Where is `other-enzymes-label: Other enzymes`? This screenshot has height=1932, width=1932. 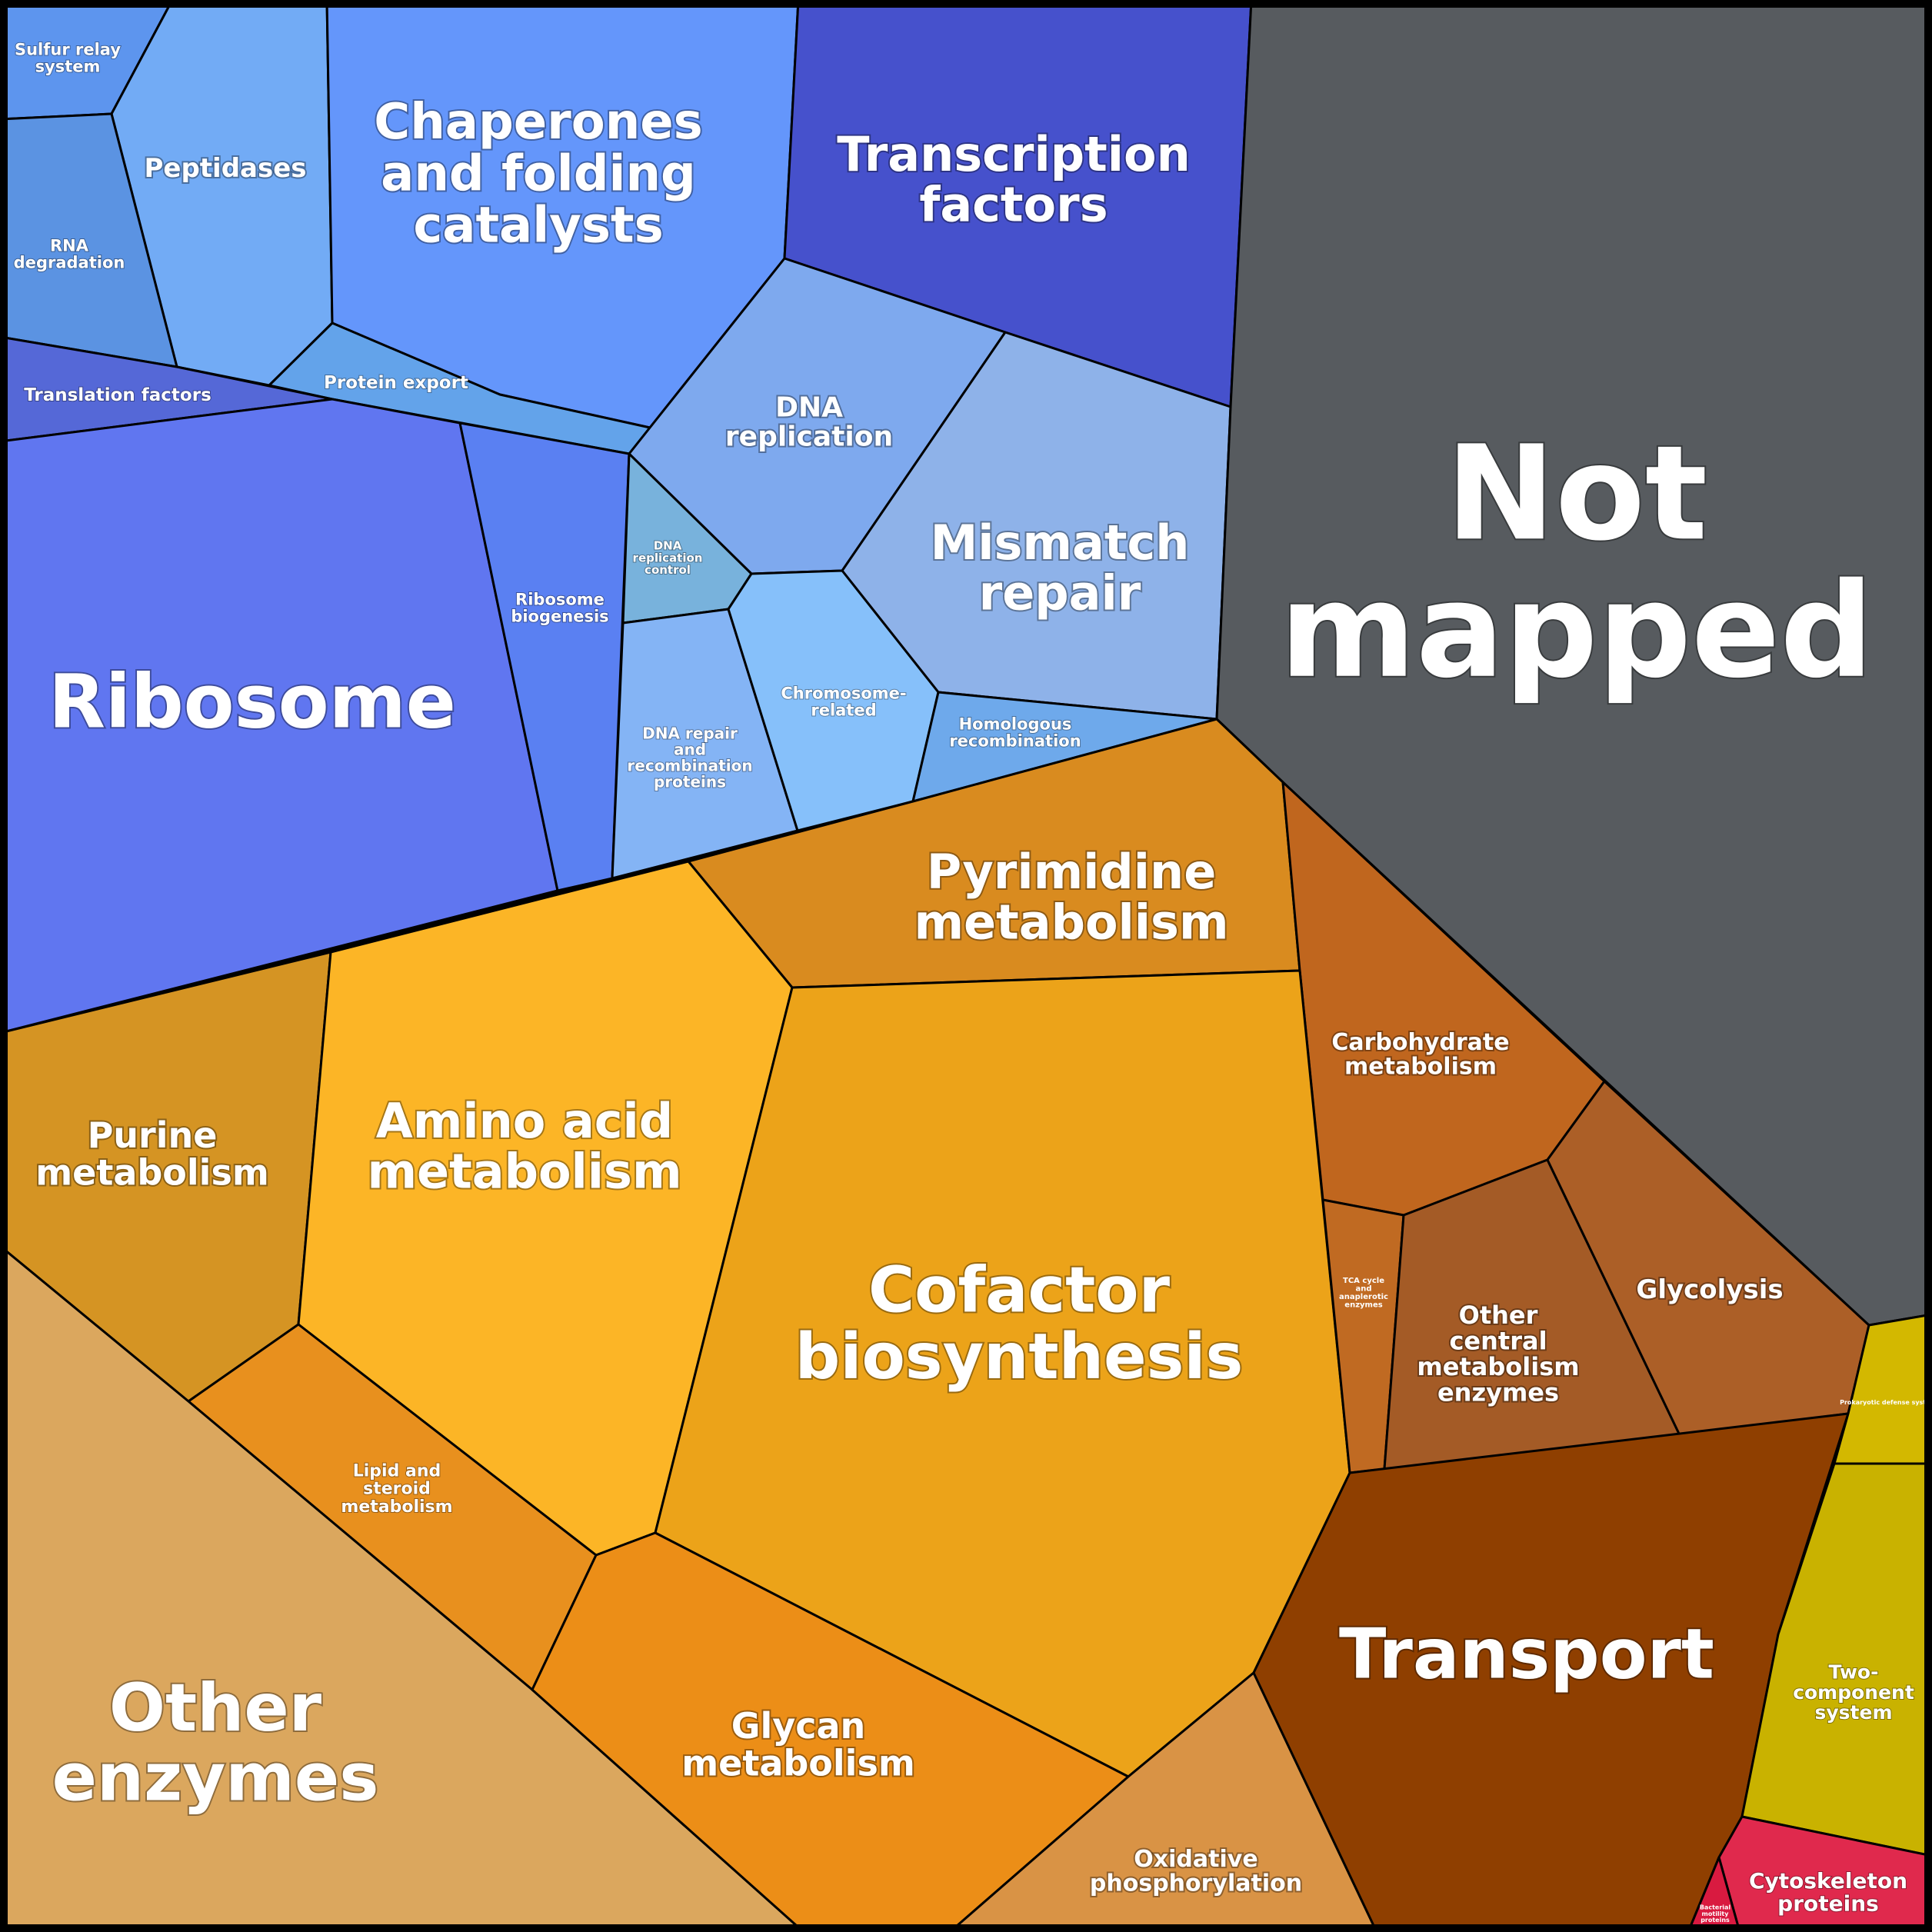
other-enzymes-label: Other enzymes is located at coordinates (215, 1743).